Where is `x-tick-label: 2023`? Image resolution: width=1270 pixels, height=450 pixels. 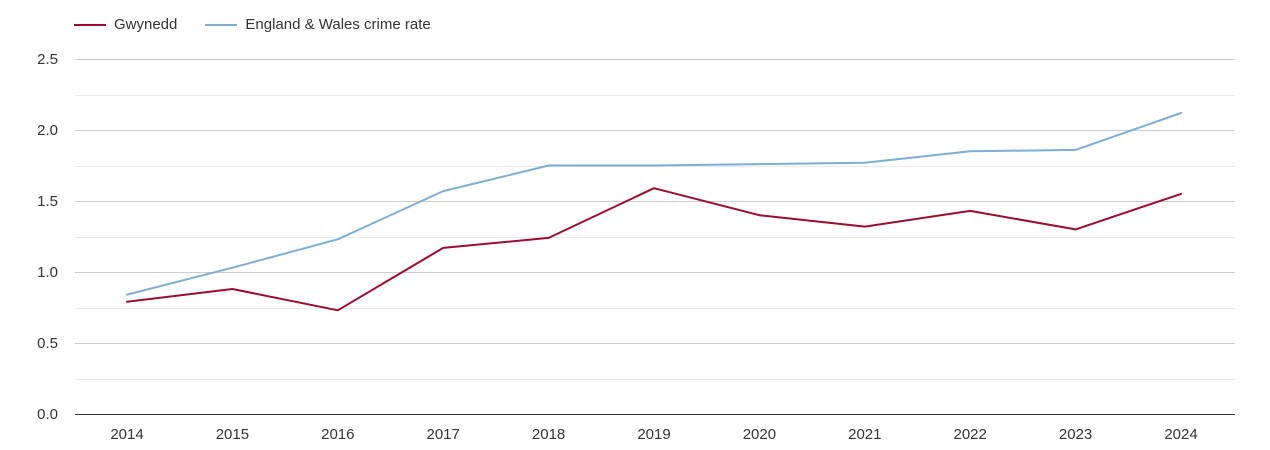 x-tick-label: 2023 is located at coordinates (1075, 434).